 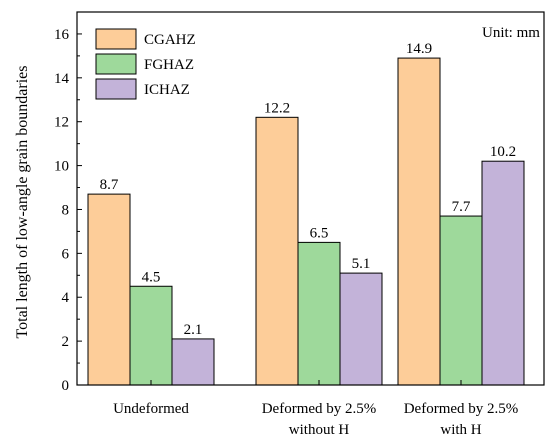 I want to click on data-label-cgahz-1: 12.2, so click(x=277, y=108).